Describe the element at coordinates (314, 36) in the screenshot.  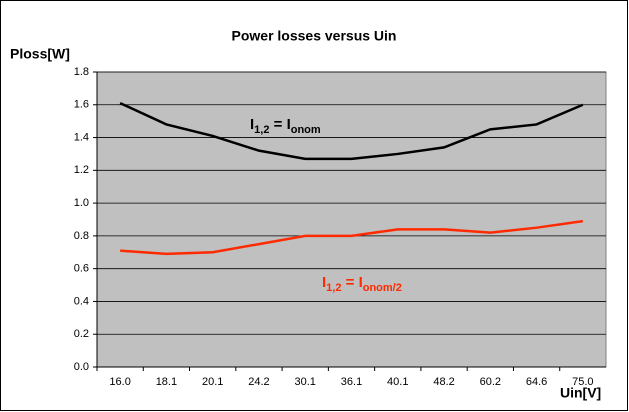
I see `chart-title: Power losses versus Uin` at that location.